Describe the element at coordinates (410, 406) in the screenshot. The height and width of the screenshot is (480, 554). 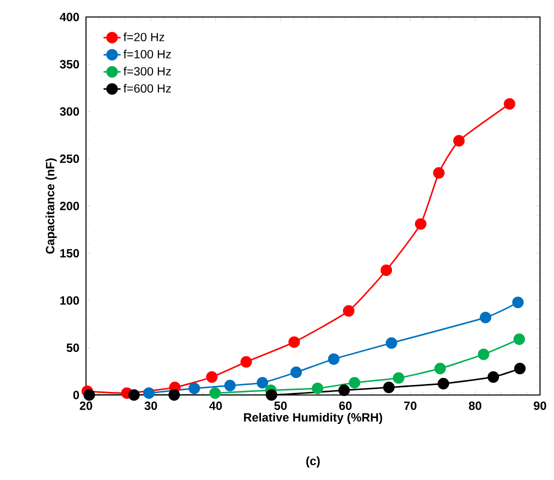
I see `x-tick-label: 70` at that location.